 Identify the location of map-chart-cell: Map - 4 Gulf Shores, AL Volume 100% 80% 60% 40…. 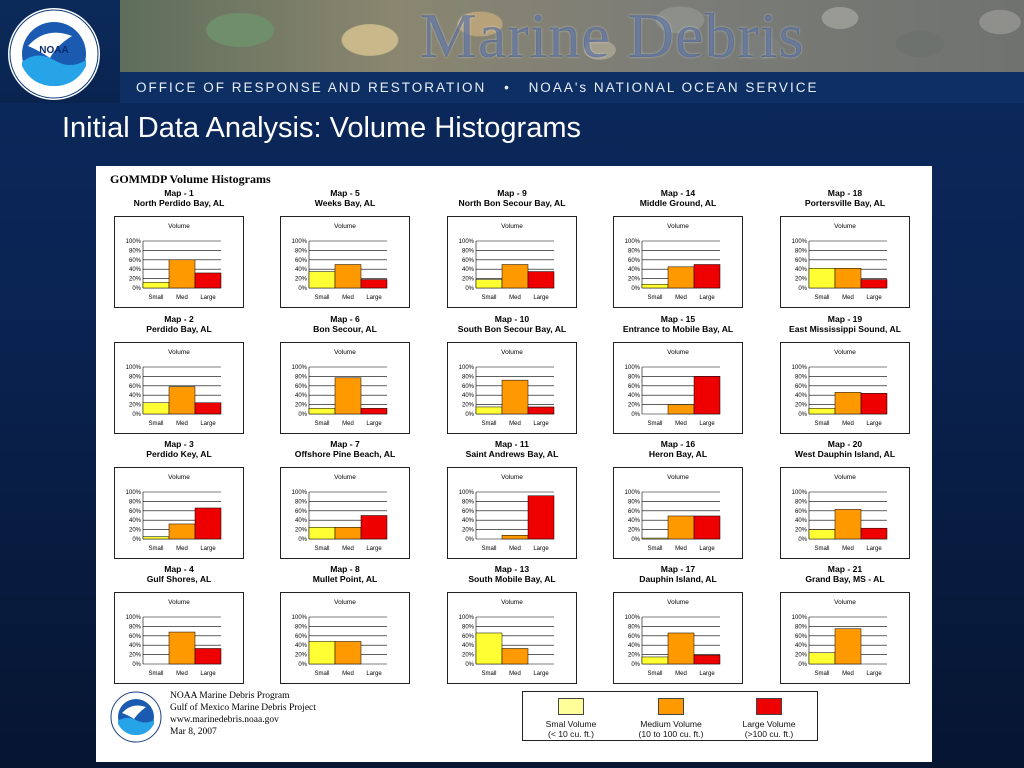
(179, 624).